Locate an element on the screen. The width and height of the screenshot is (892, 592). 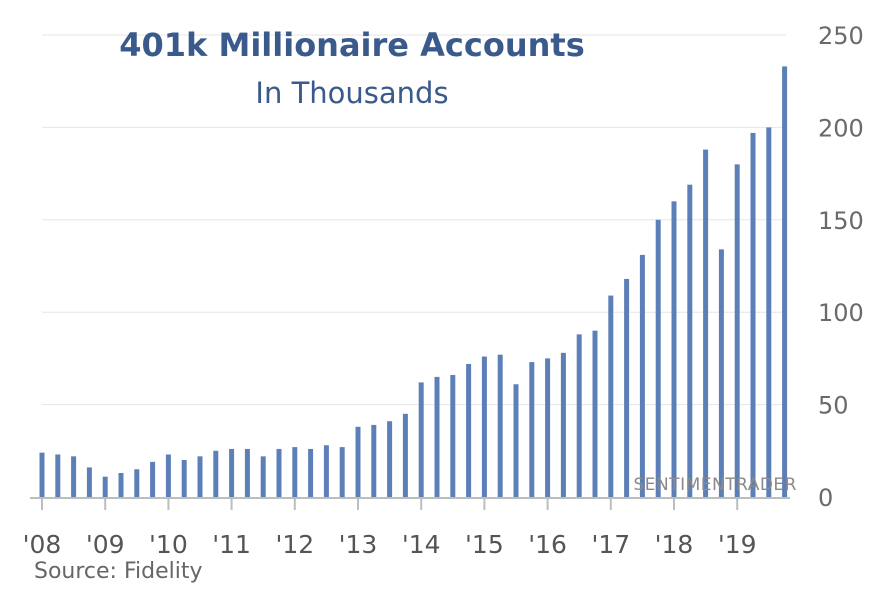
y-tick-label: 150 is located at coordinates (841, 221).